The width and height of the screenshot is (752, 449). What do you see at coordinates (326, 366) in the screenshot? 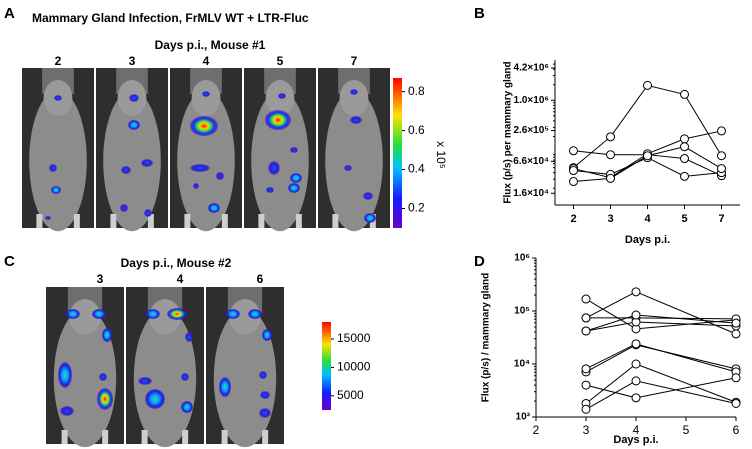
I see `colorbar` at bounding box center [326, 366].